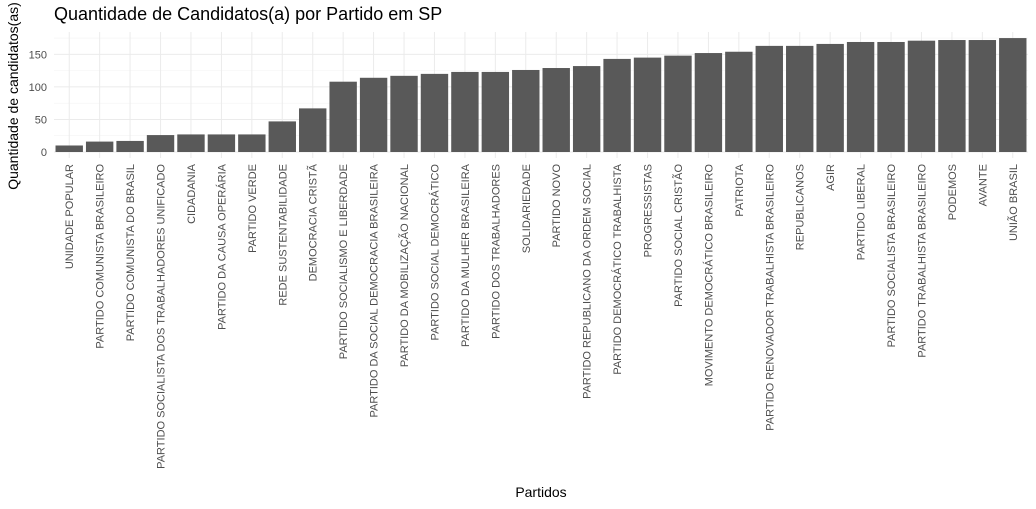  Describe the element at coordinates (253, 208) in the screenshot. I see `x-tick-label: PARTIDO VERDE` at that location.